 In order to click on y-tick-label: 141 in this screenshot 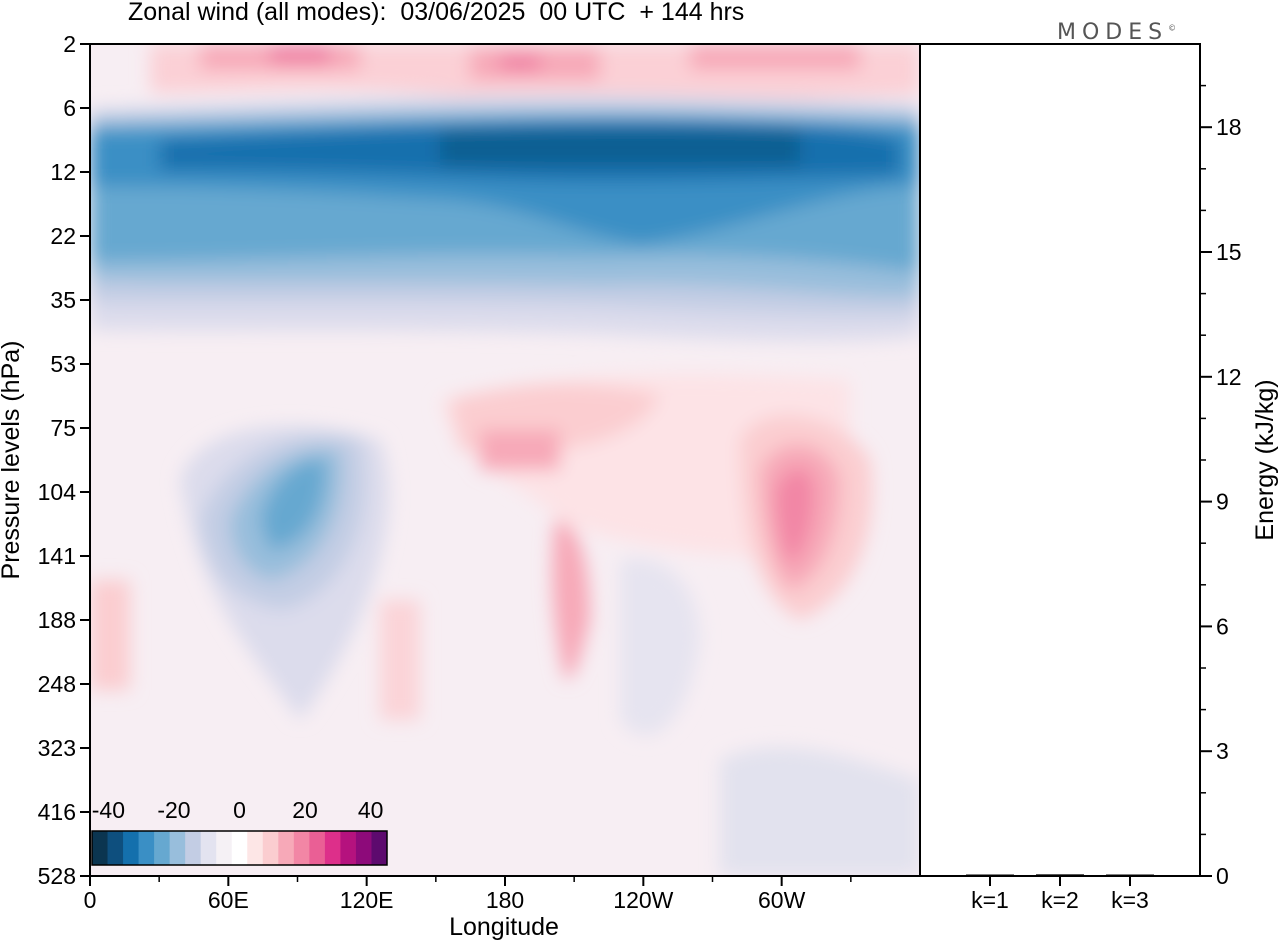, I will do `click(57, 556)`.